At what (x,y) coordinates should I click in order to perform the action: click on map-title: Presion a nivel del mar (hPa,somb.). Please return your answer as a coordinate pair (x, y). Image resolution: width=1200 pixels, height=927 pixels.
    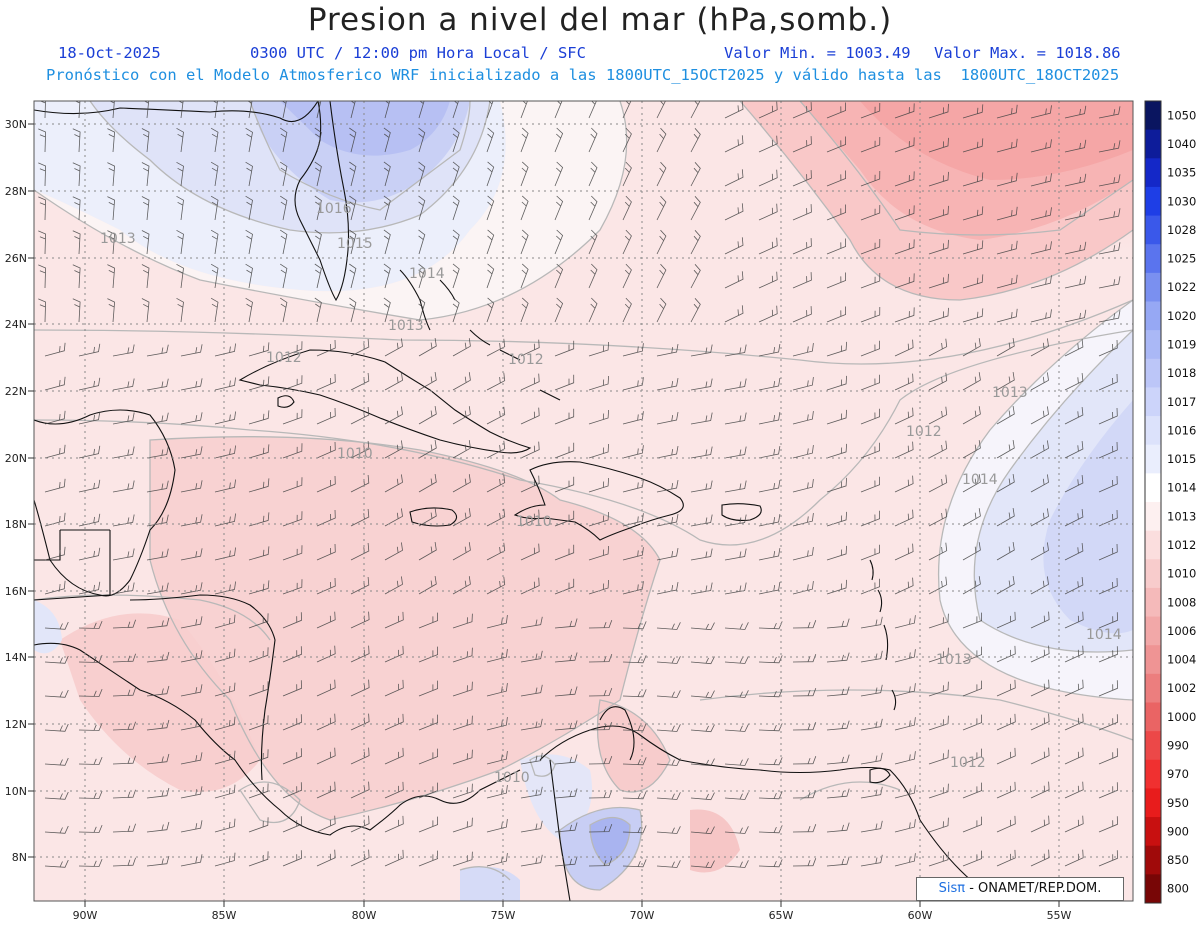
    Looking at the image, I should click on (600, 20).